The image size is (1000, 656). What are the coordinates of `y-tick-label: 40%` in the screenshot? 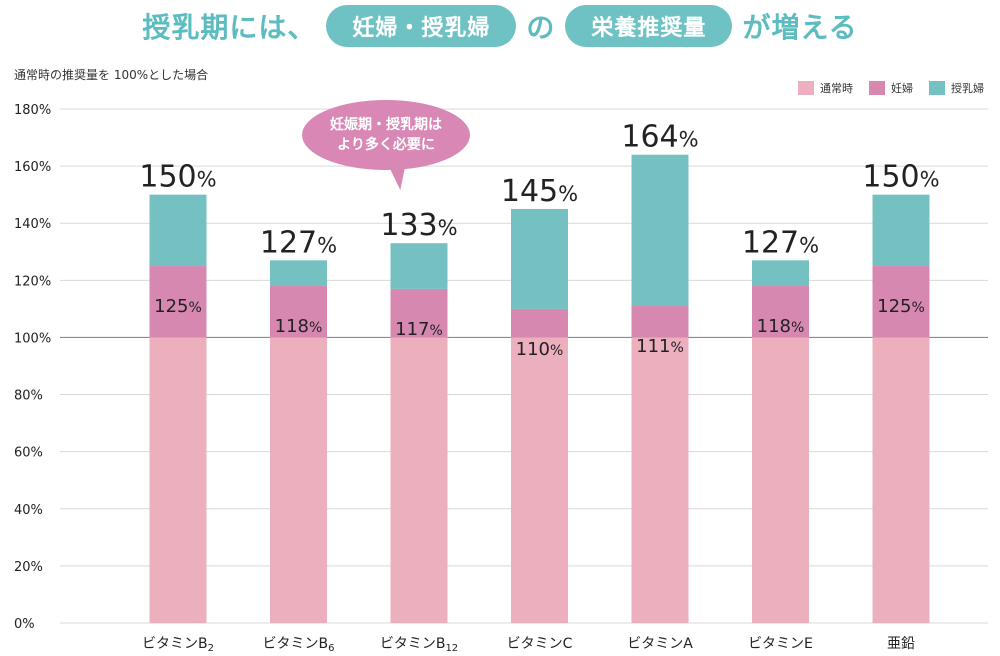 It's located at (28, 510).